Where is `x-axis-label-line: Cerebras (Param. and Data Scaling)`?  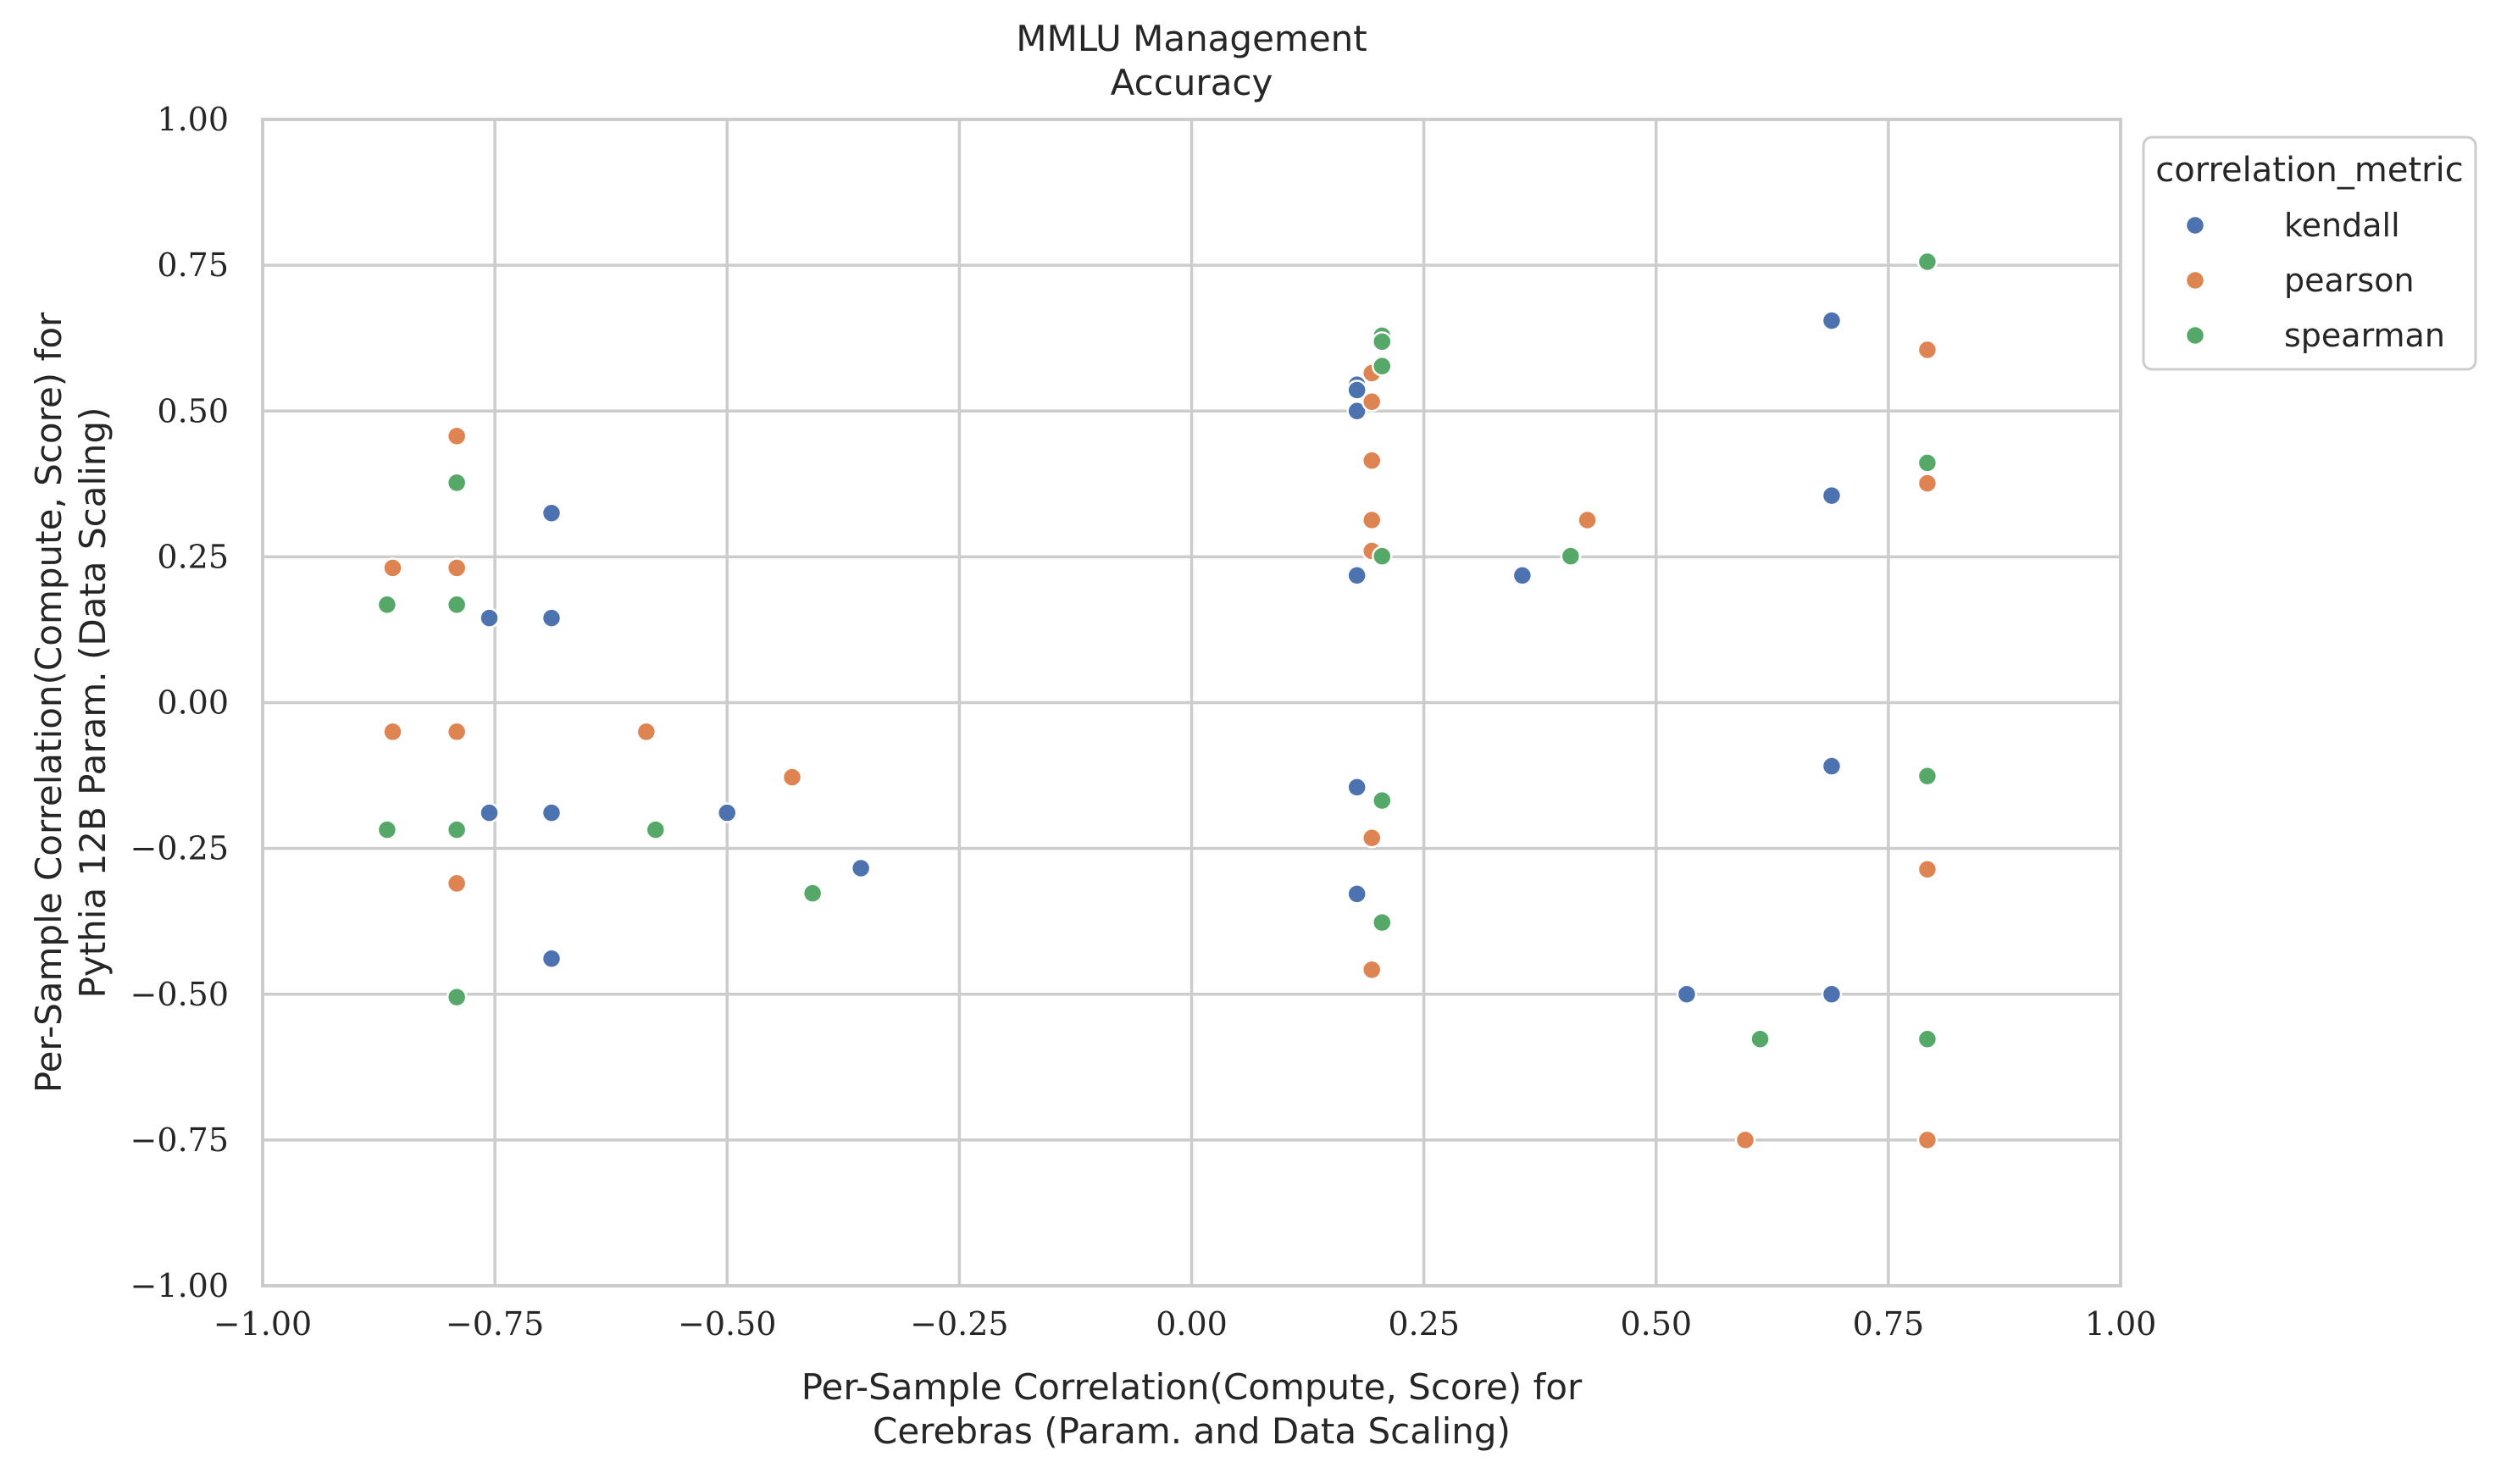 x-axis-label-line: Cerebras (Param. and Data Scaling) is located at coordinates (1192, 1431).